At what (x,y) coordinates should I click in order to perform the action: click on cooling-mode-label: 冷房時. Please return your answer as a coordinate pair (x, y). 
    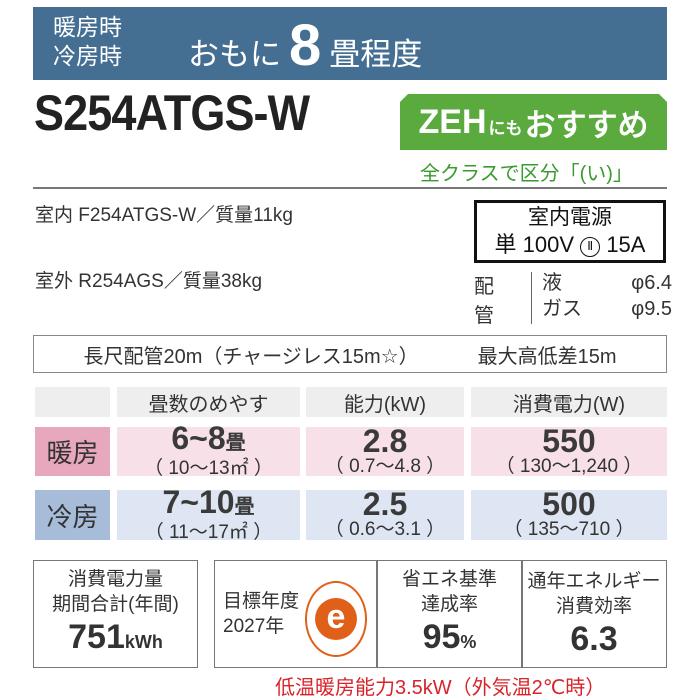
    Looking at the image, I should click on (87, 56).